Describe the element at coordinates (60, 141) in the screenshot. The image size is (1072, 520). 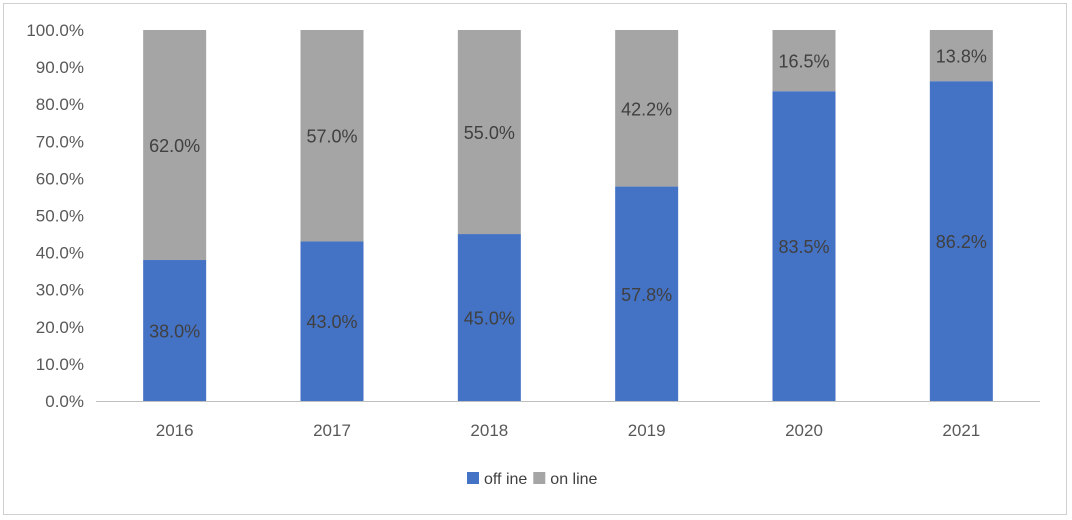
I see `y-tick-label: 70.0%` at that location.